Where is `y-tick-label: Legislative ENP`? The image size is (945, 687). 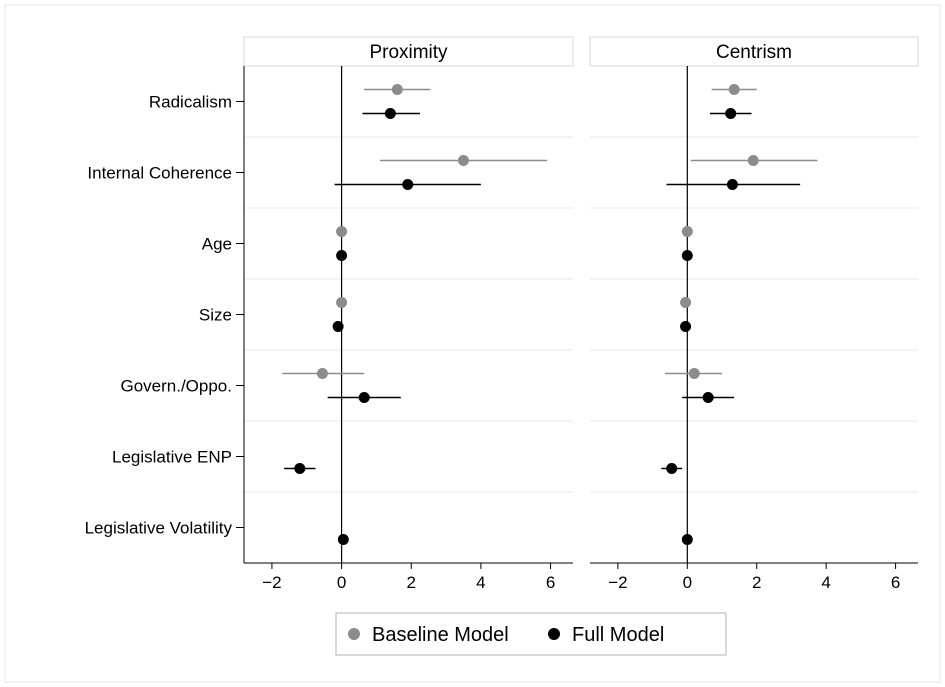
y-tick-label: Legislative ENP is located at coordinates (172, 457).